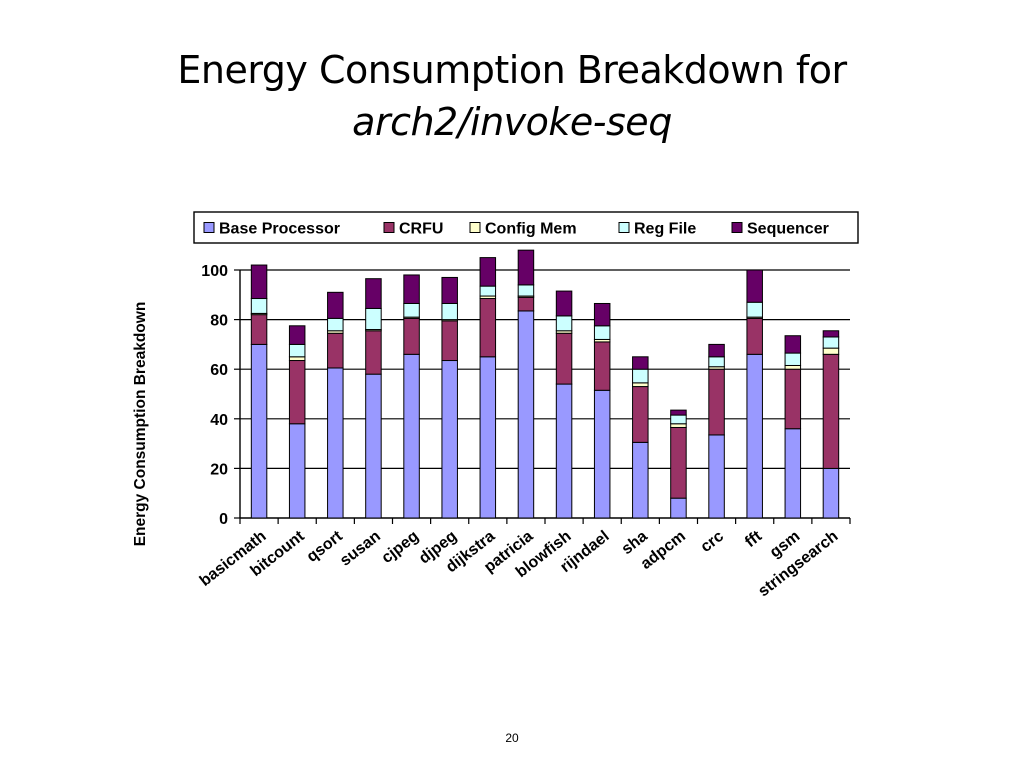  Describe the element at coordinates (665, 229) in the screenshot. I see `legend-label: Reg File` at that location.